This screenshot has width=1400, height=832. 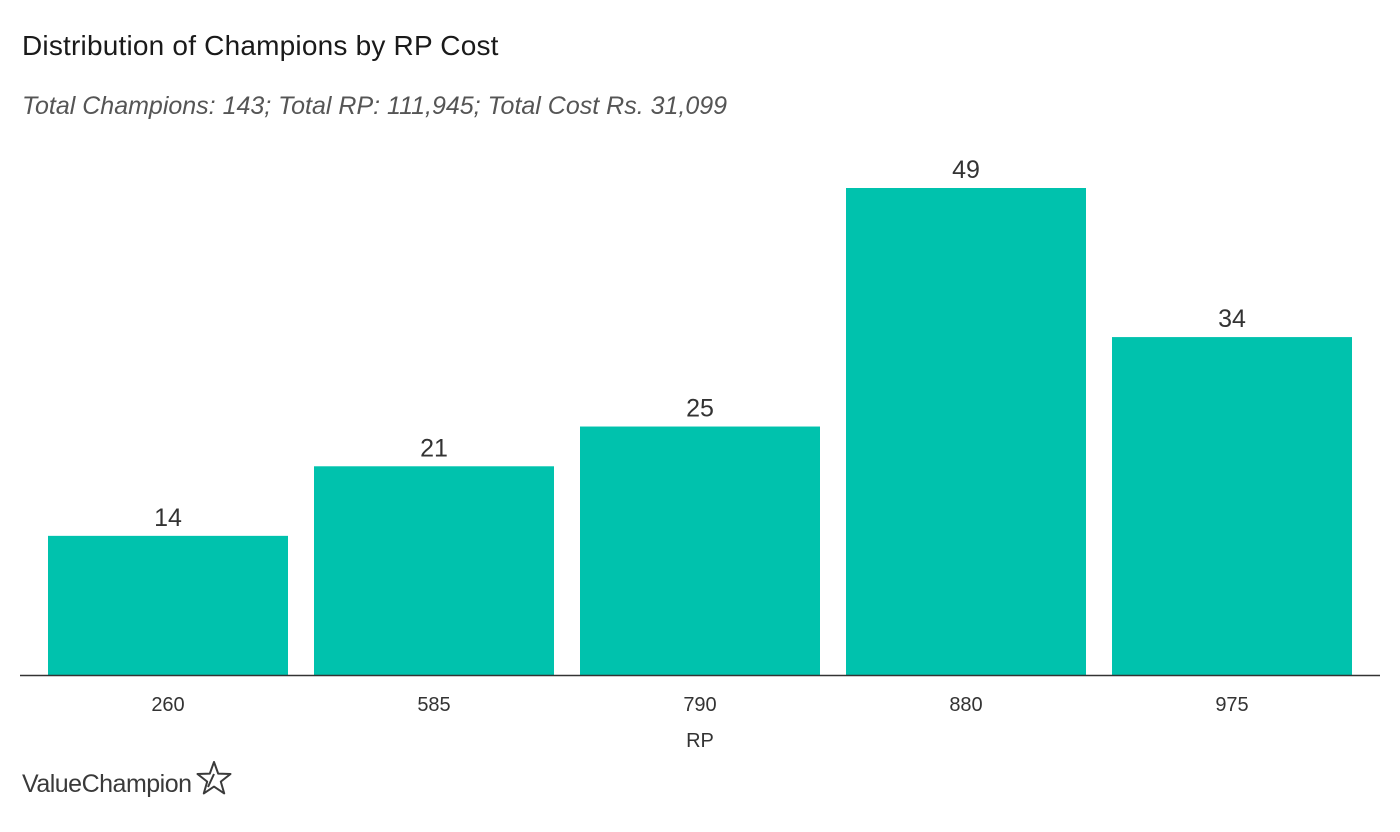 I want to click on x-tick-label-585: 585, so click(x=433, y=705).